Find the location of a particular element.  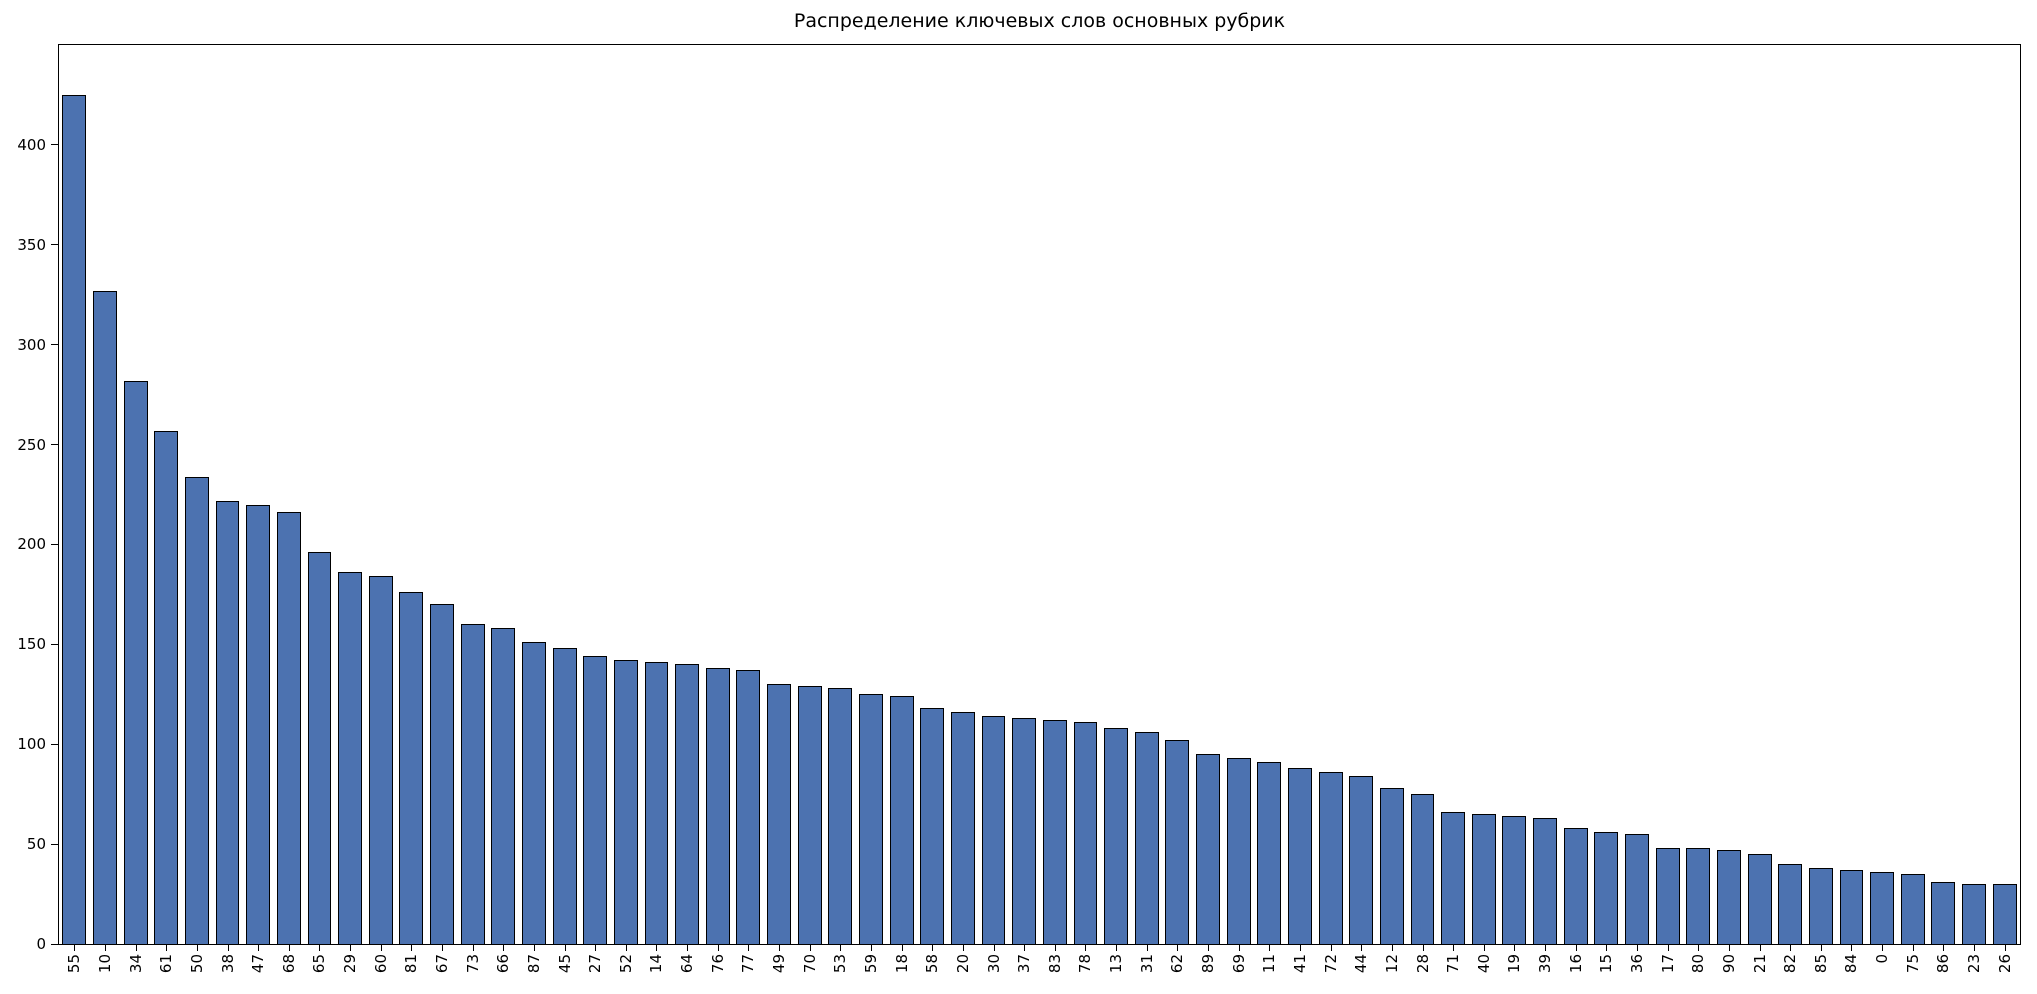

x-tick-label: 39 is located at coordinates (1545, 964).